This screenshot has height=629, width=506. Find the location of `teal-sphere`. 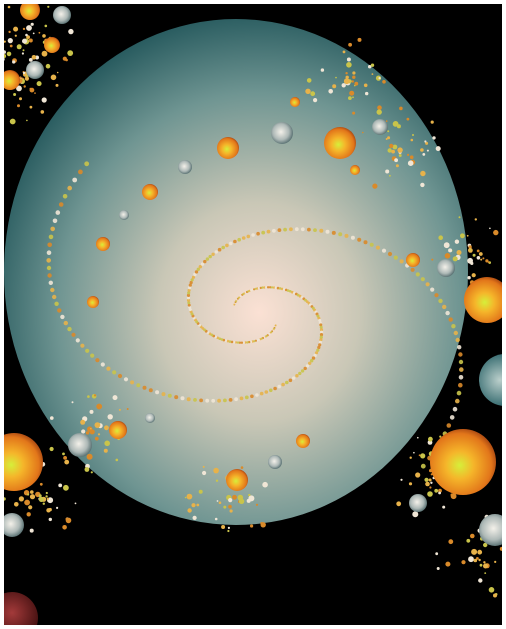

teal-sphere is located at coordinates (490, 380).